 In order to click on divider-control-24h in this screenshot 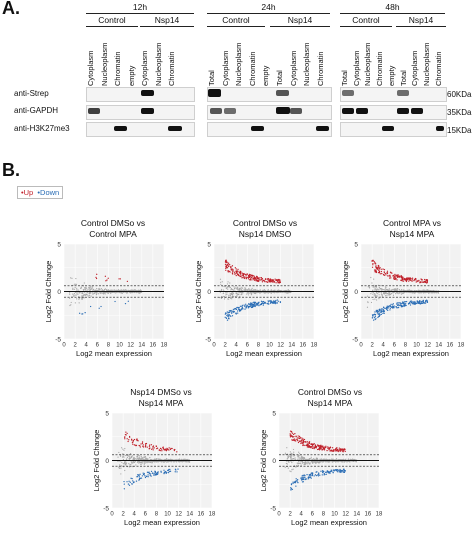, I will do `click(236, 26)`.